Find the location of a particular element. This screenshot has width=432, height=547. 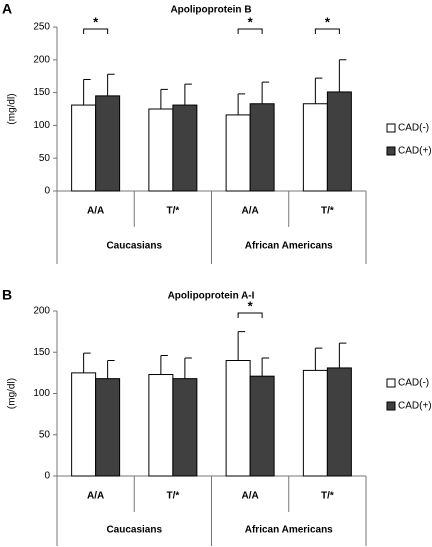

panel-label: A is located at coordinates (7, 9).